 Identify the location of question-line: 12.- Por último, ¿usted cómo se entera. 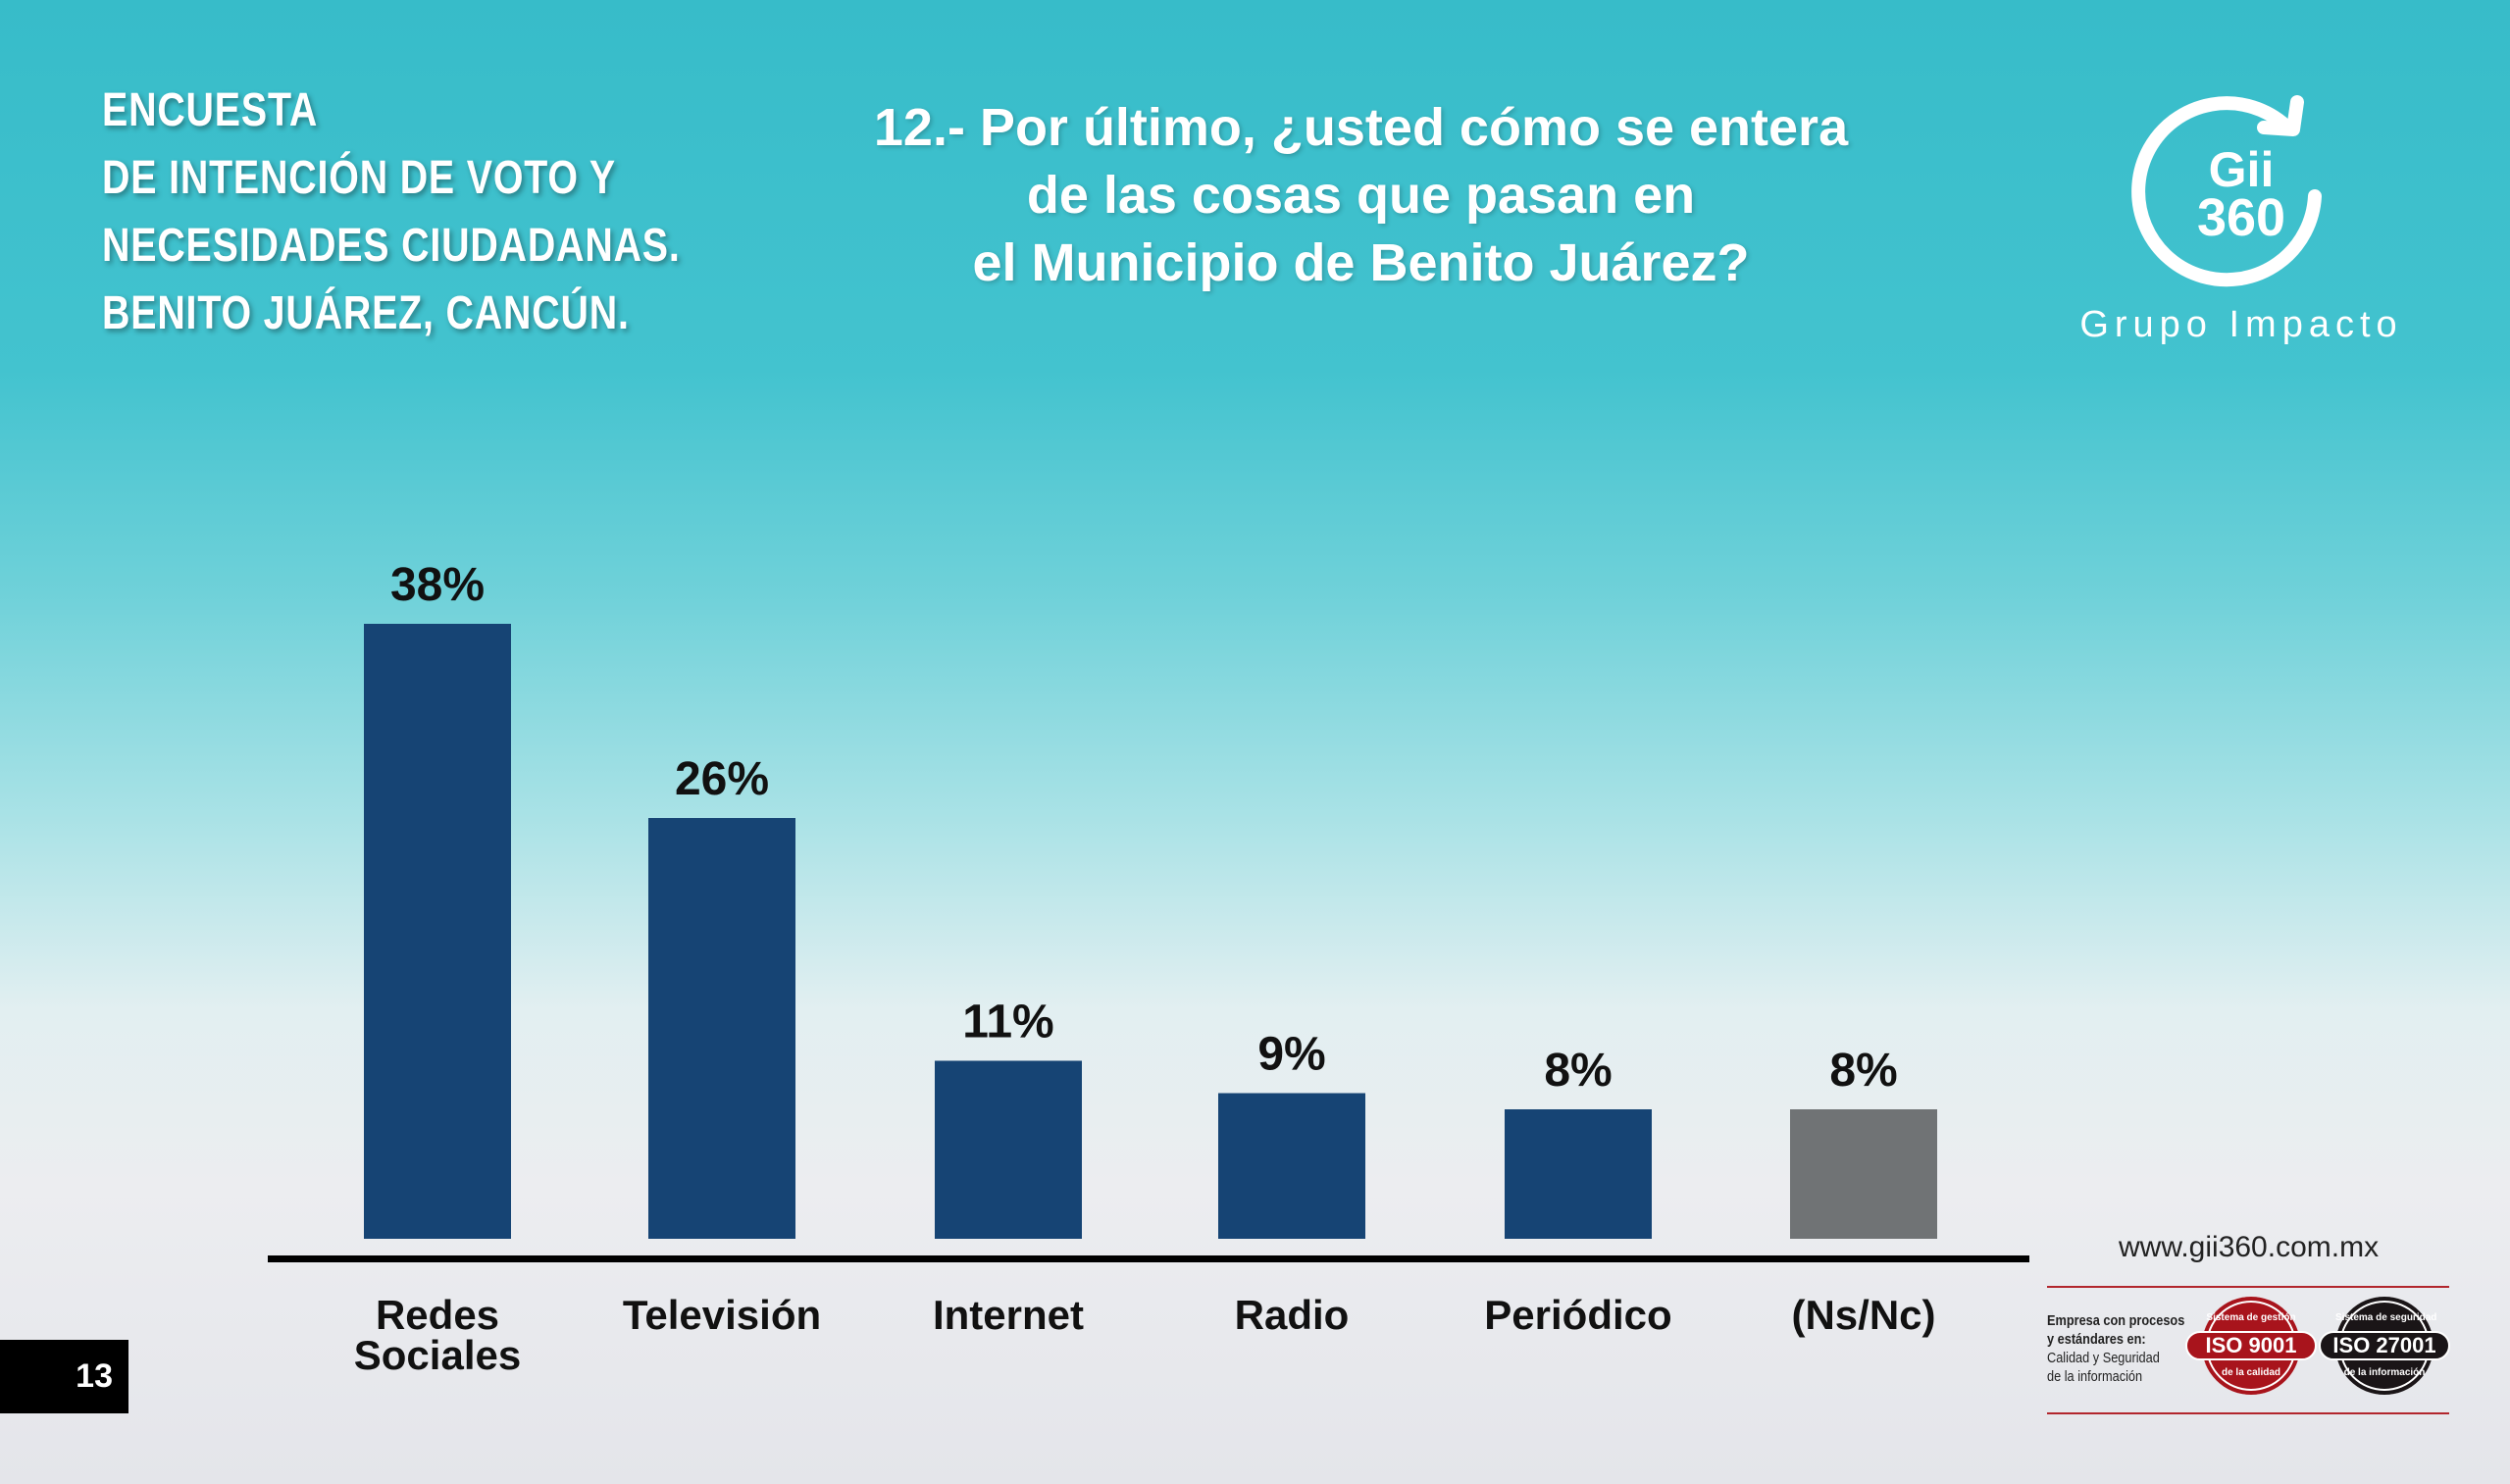
(1361, 128).